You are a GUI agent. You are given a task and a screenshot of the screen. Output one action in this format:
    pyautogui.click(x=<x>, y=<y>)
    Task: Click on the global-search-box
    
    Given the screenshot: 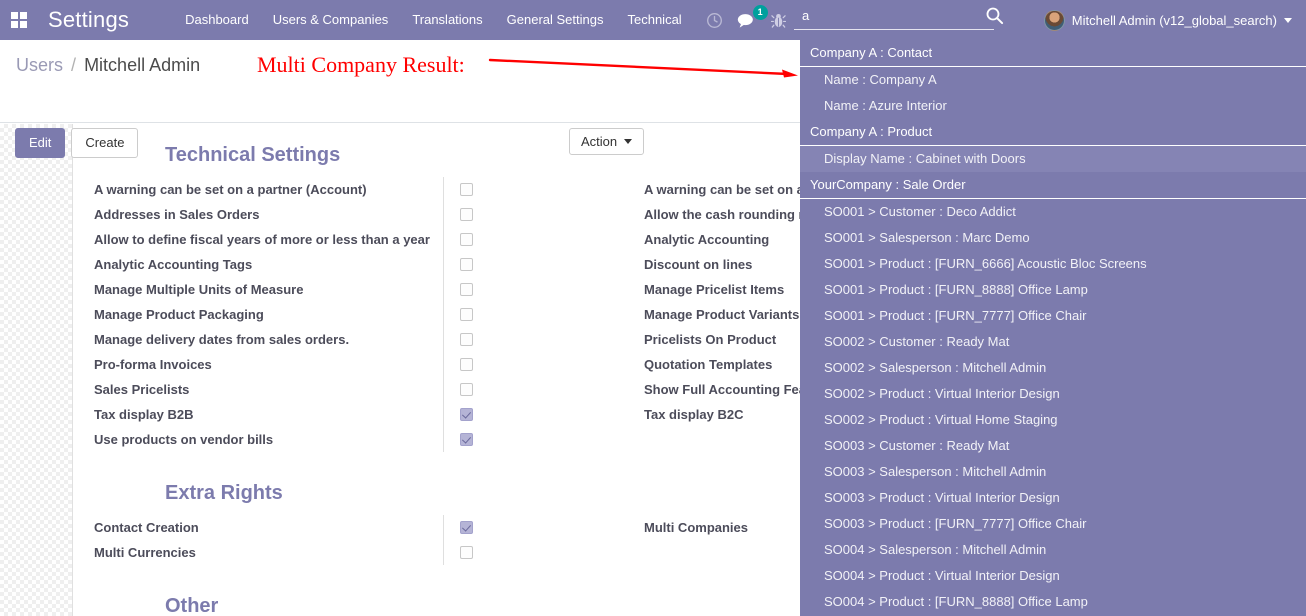 What is the action you would take?
    pyautogui.click(x=913, y=19)
    